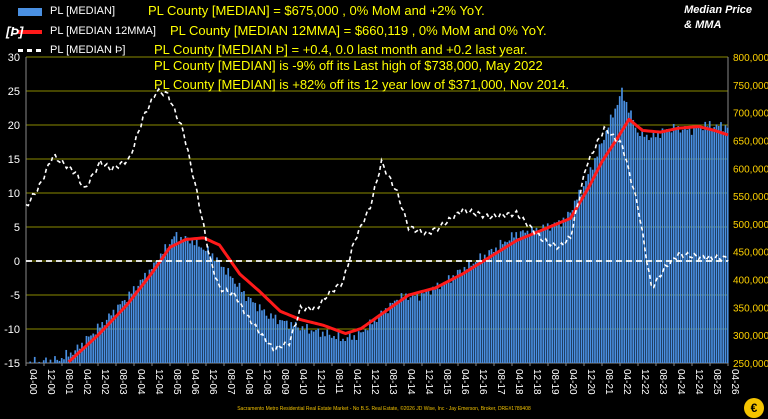 This screenshot has width=768, height=419. I want to click on x-tick-label-6: 04-04, so click(140, 382).